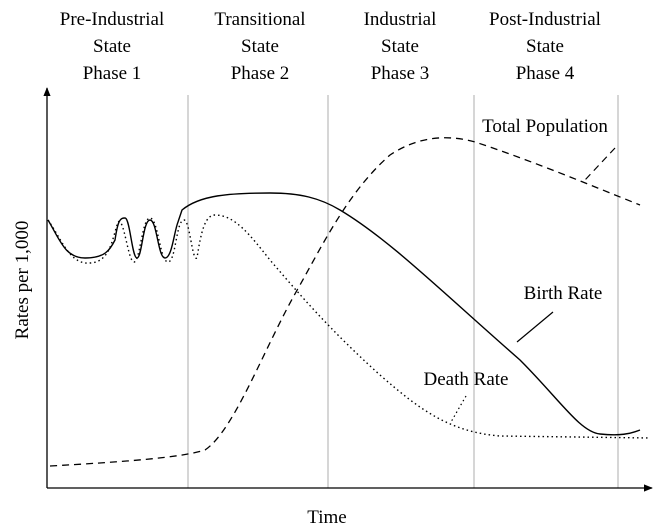  I want to click on phase-label: Phase 2, so click(260, 73).